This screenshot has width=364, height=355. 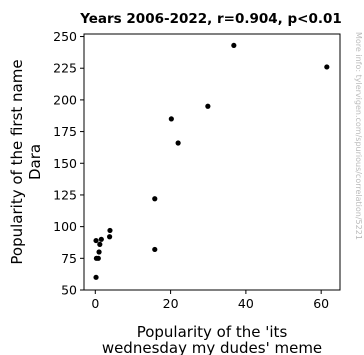 I want to click on x-tick-label: 0, so click(x=95, y=303).